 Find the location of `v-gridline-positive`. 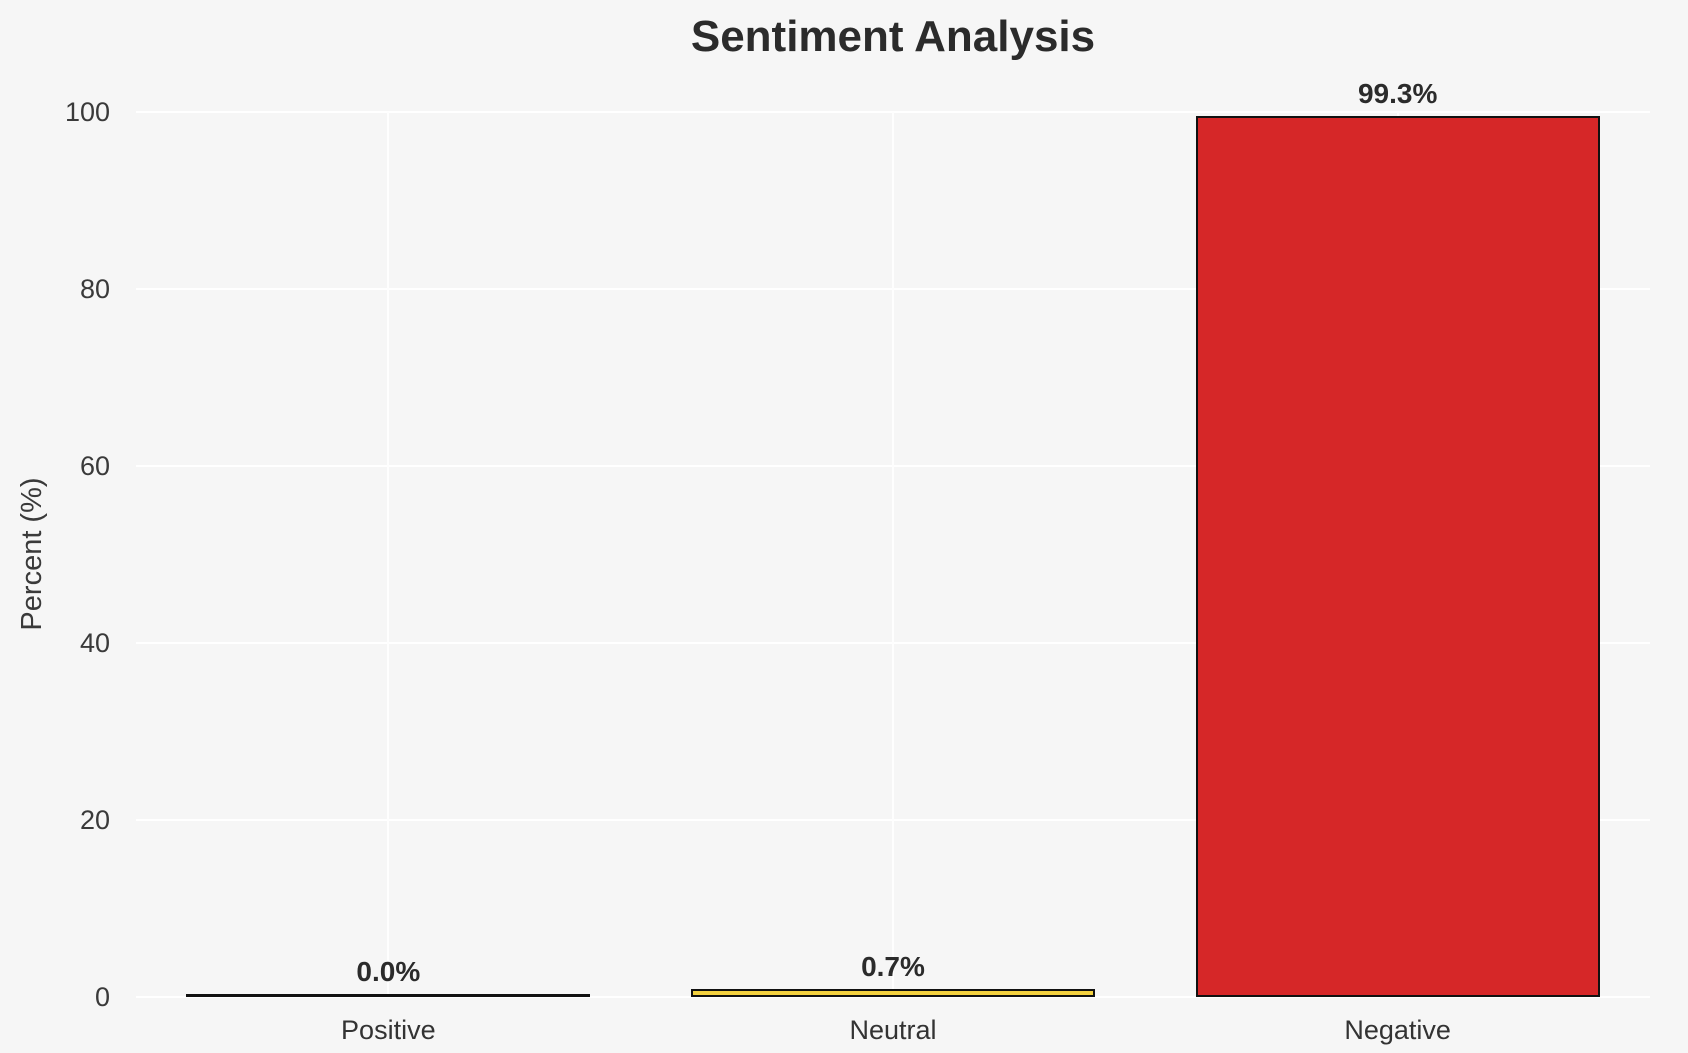

v-gridline-positive is located at coordinates (388, 554).